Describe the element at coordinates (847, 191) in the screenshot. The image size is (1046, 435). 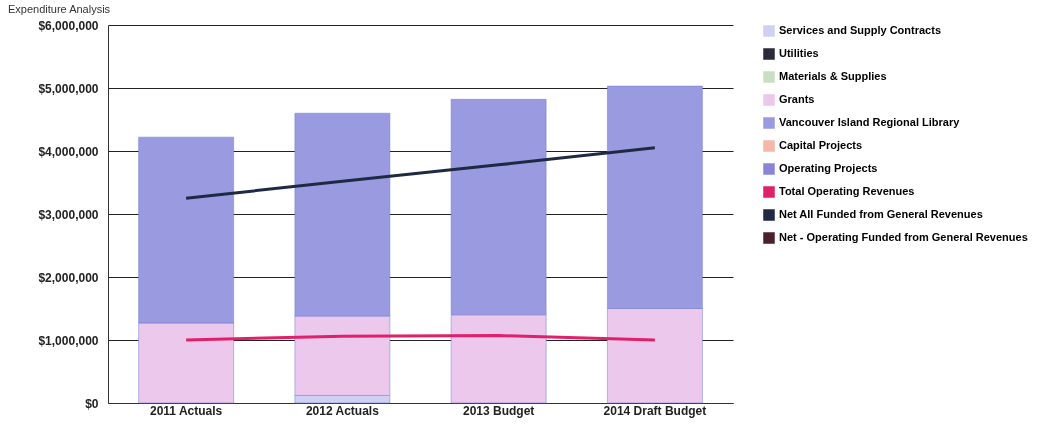
I see `legend-label: Total Operating Revenues` at that location.